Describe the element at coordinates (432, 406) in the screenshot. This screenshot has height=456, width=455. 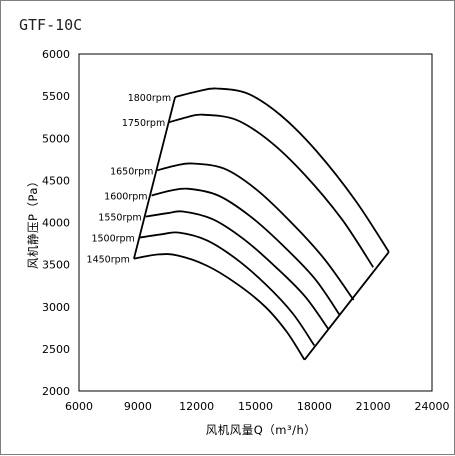
I see `x-tick-label: 24000` at that location.